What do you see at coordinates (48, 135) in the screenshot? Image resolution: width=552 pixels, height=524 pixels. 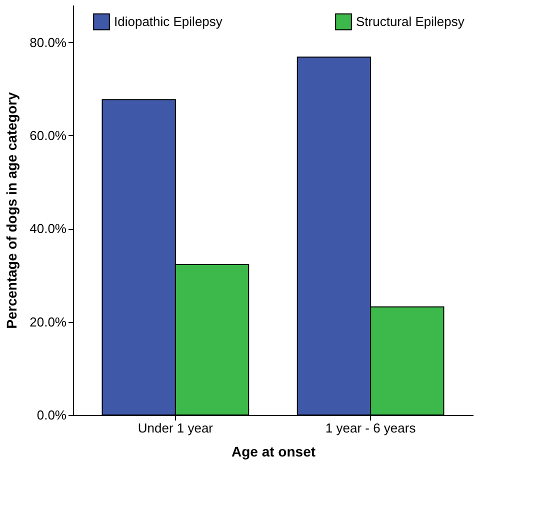 I see `y-tick-label: 60.0%` at bounding box center [48, 135].